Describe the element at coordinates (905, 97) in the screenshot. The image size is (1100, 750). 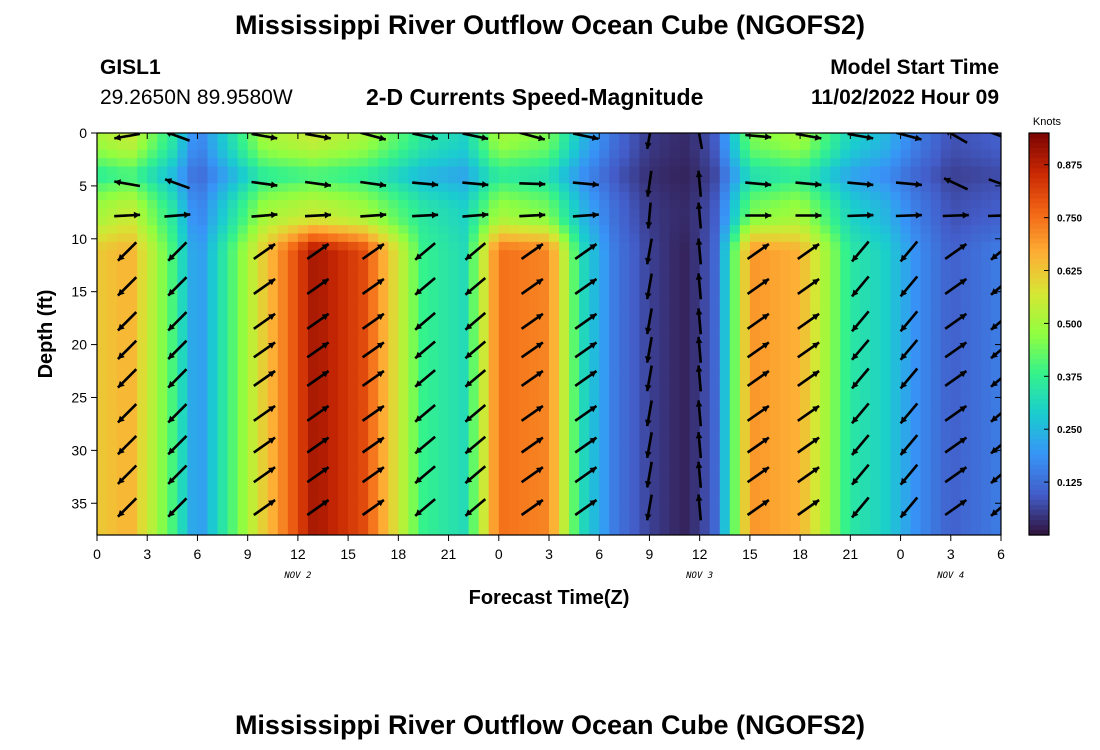
I see `model-start-value: 11/02/2022 Hour 09` at that location.